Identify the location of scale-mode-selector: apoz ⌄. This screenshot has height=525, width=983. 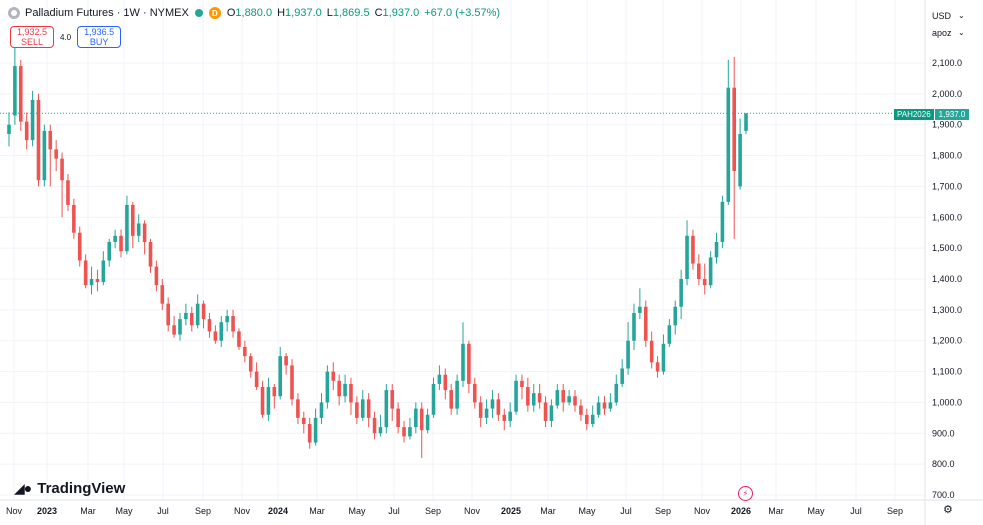
(948, 33).